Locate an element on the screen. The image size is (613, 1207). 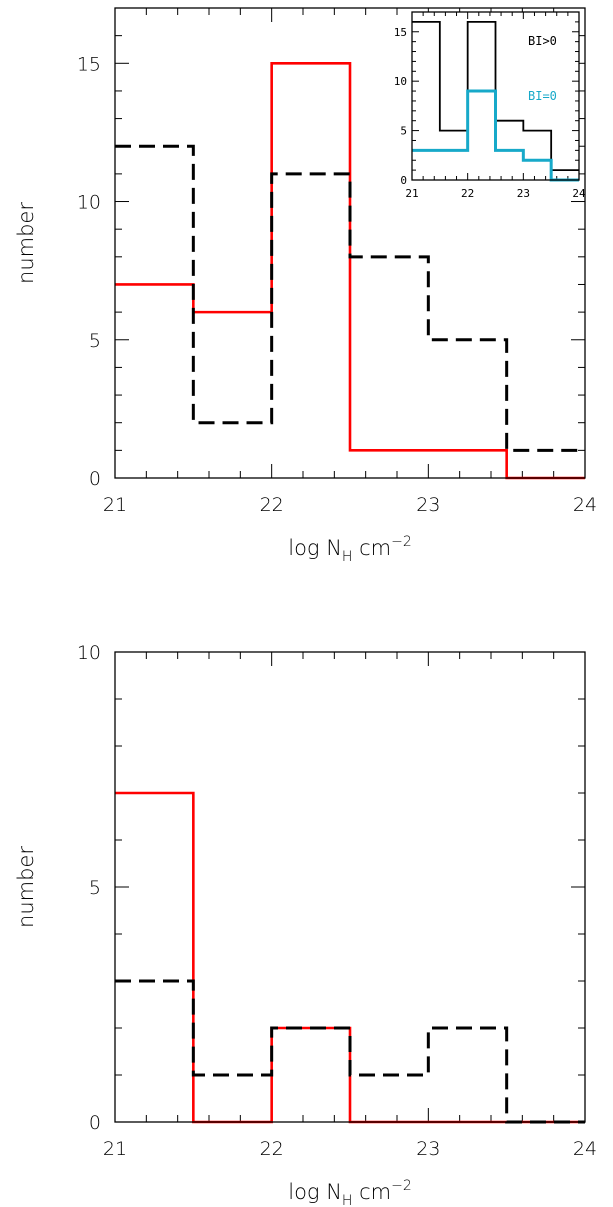
series-0-step-line is located at coordinates (495, 96).